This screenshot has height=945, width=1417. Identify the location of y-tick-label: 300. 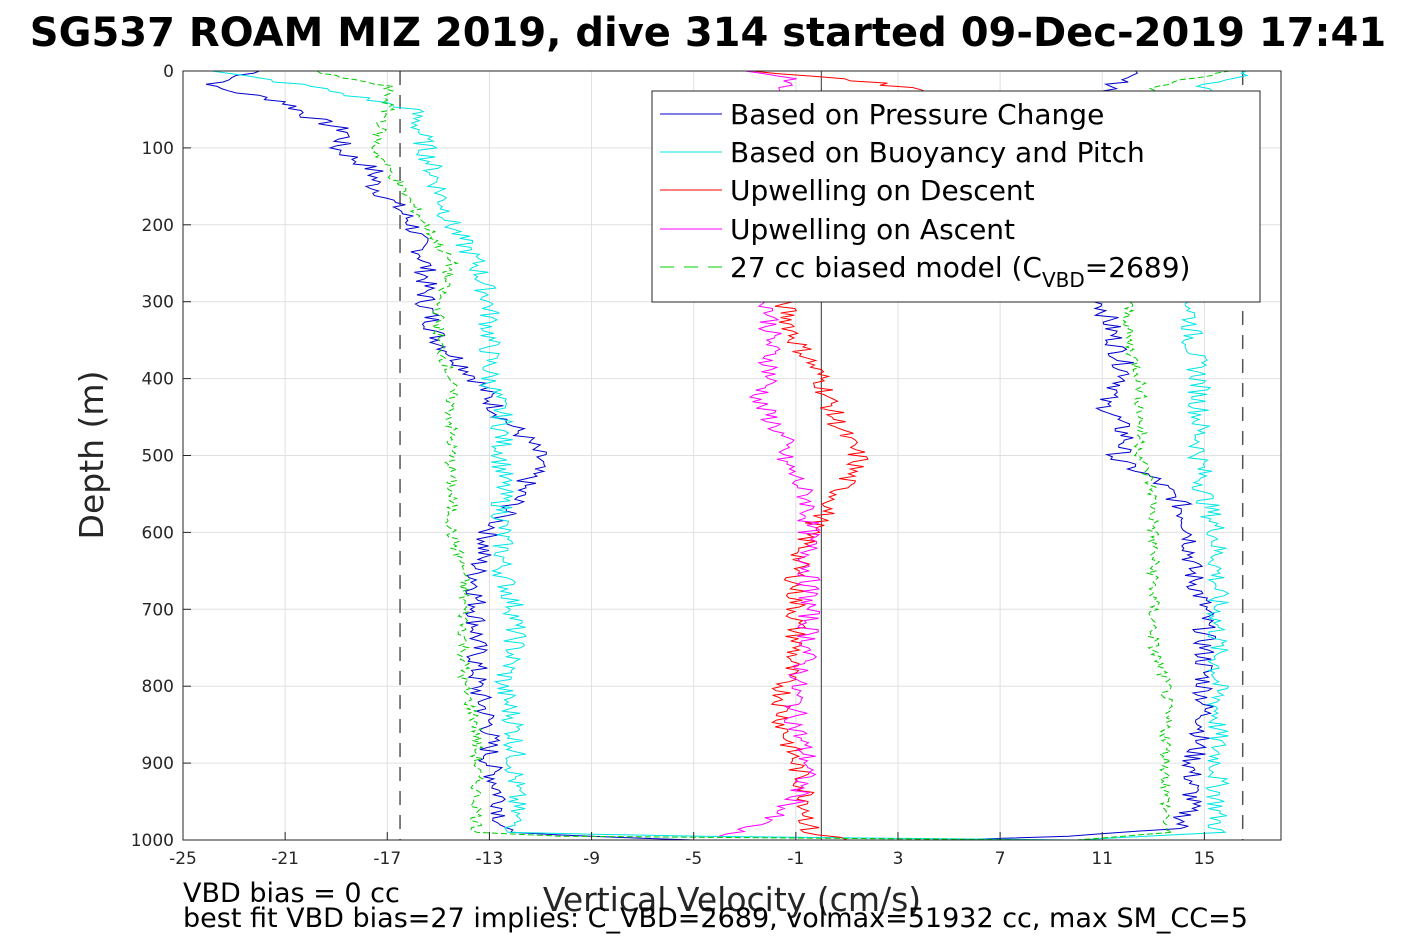
(158, 303).